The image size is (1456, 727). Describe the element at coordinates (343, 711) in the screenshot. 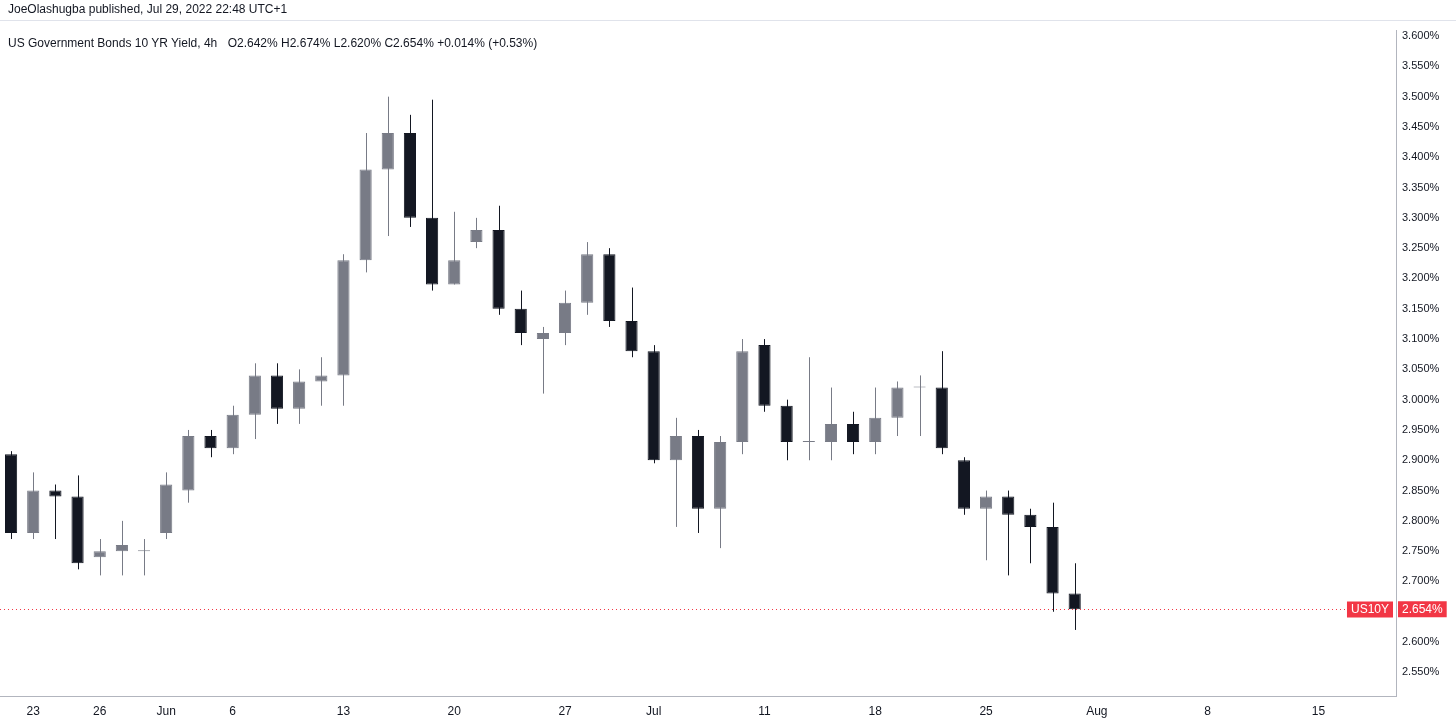

I see `x-tick-label: 13` at that location.